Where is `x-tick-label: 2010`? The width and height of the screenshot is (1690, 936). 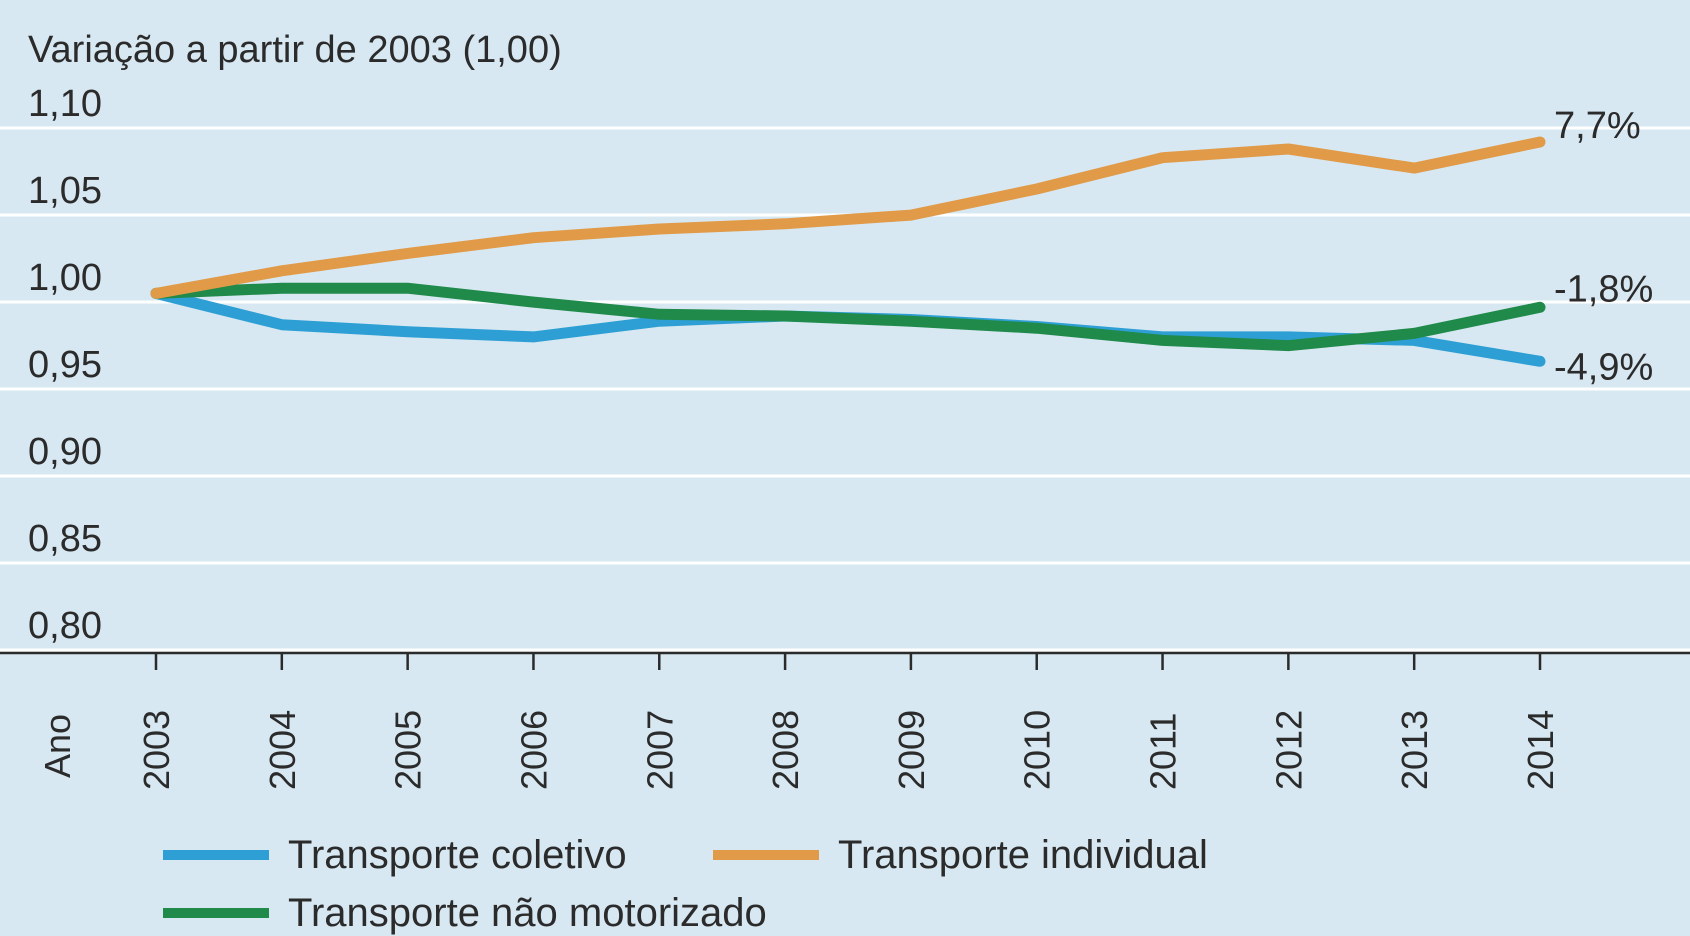 x-tick-label: 2010 is located at coordinates (1037, 750).